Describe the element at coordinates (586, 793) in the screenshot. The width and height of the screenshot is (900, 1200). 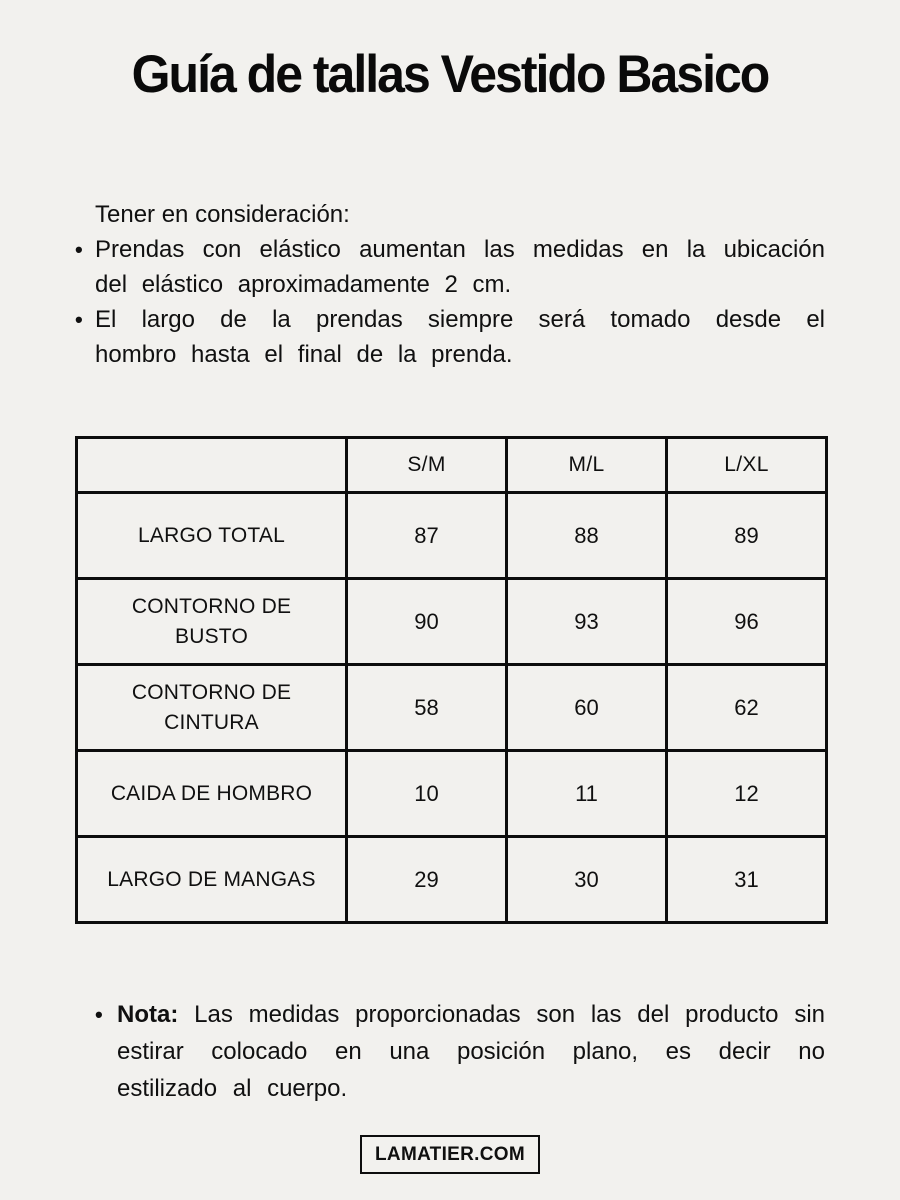
I see `cell-value: 11` at that location.